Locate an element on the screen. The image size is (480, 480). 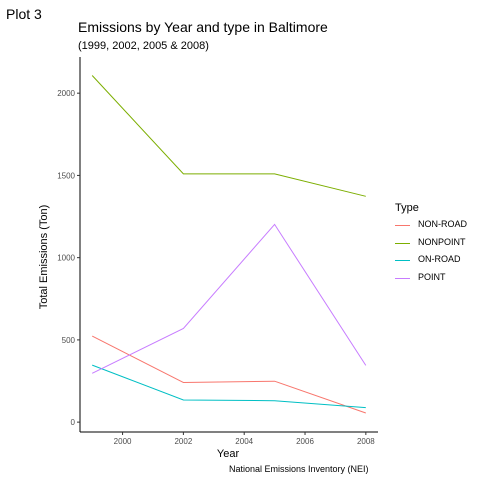
legend-item-point: POINT is located at coordinates (437, 279).